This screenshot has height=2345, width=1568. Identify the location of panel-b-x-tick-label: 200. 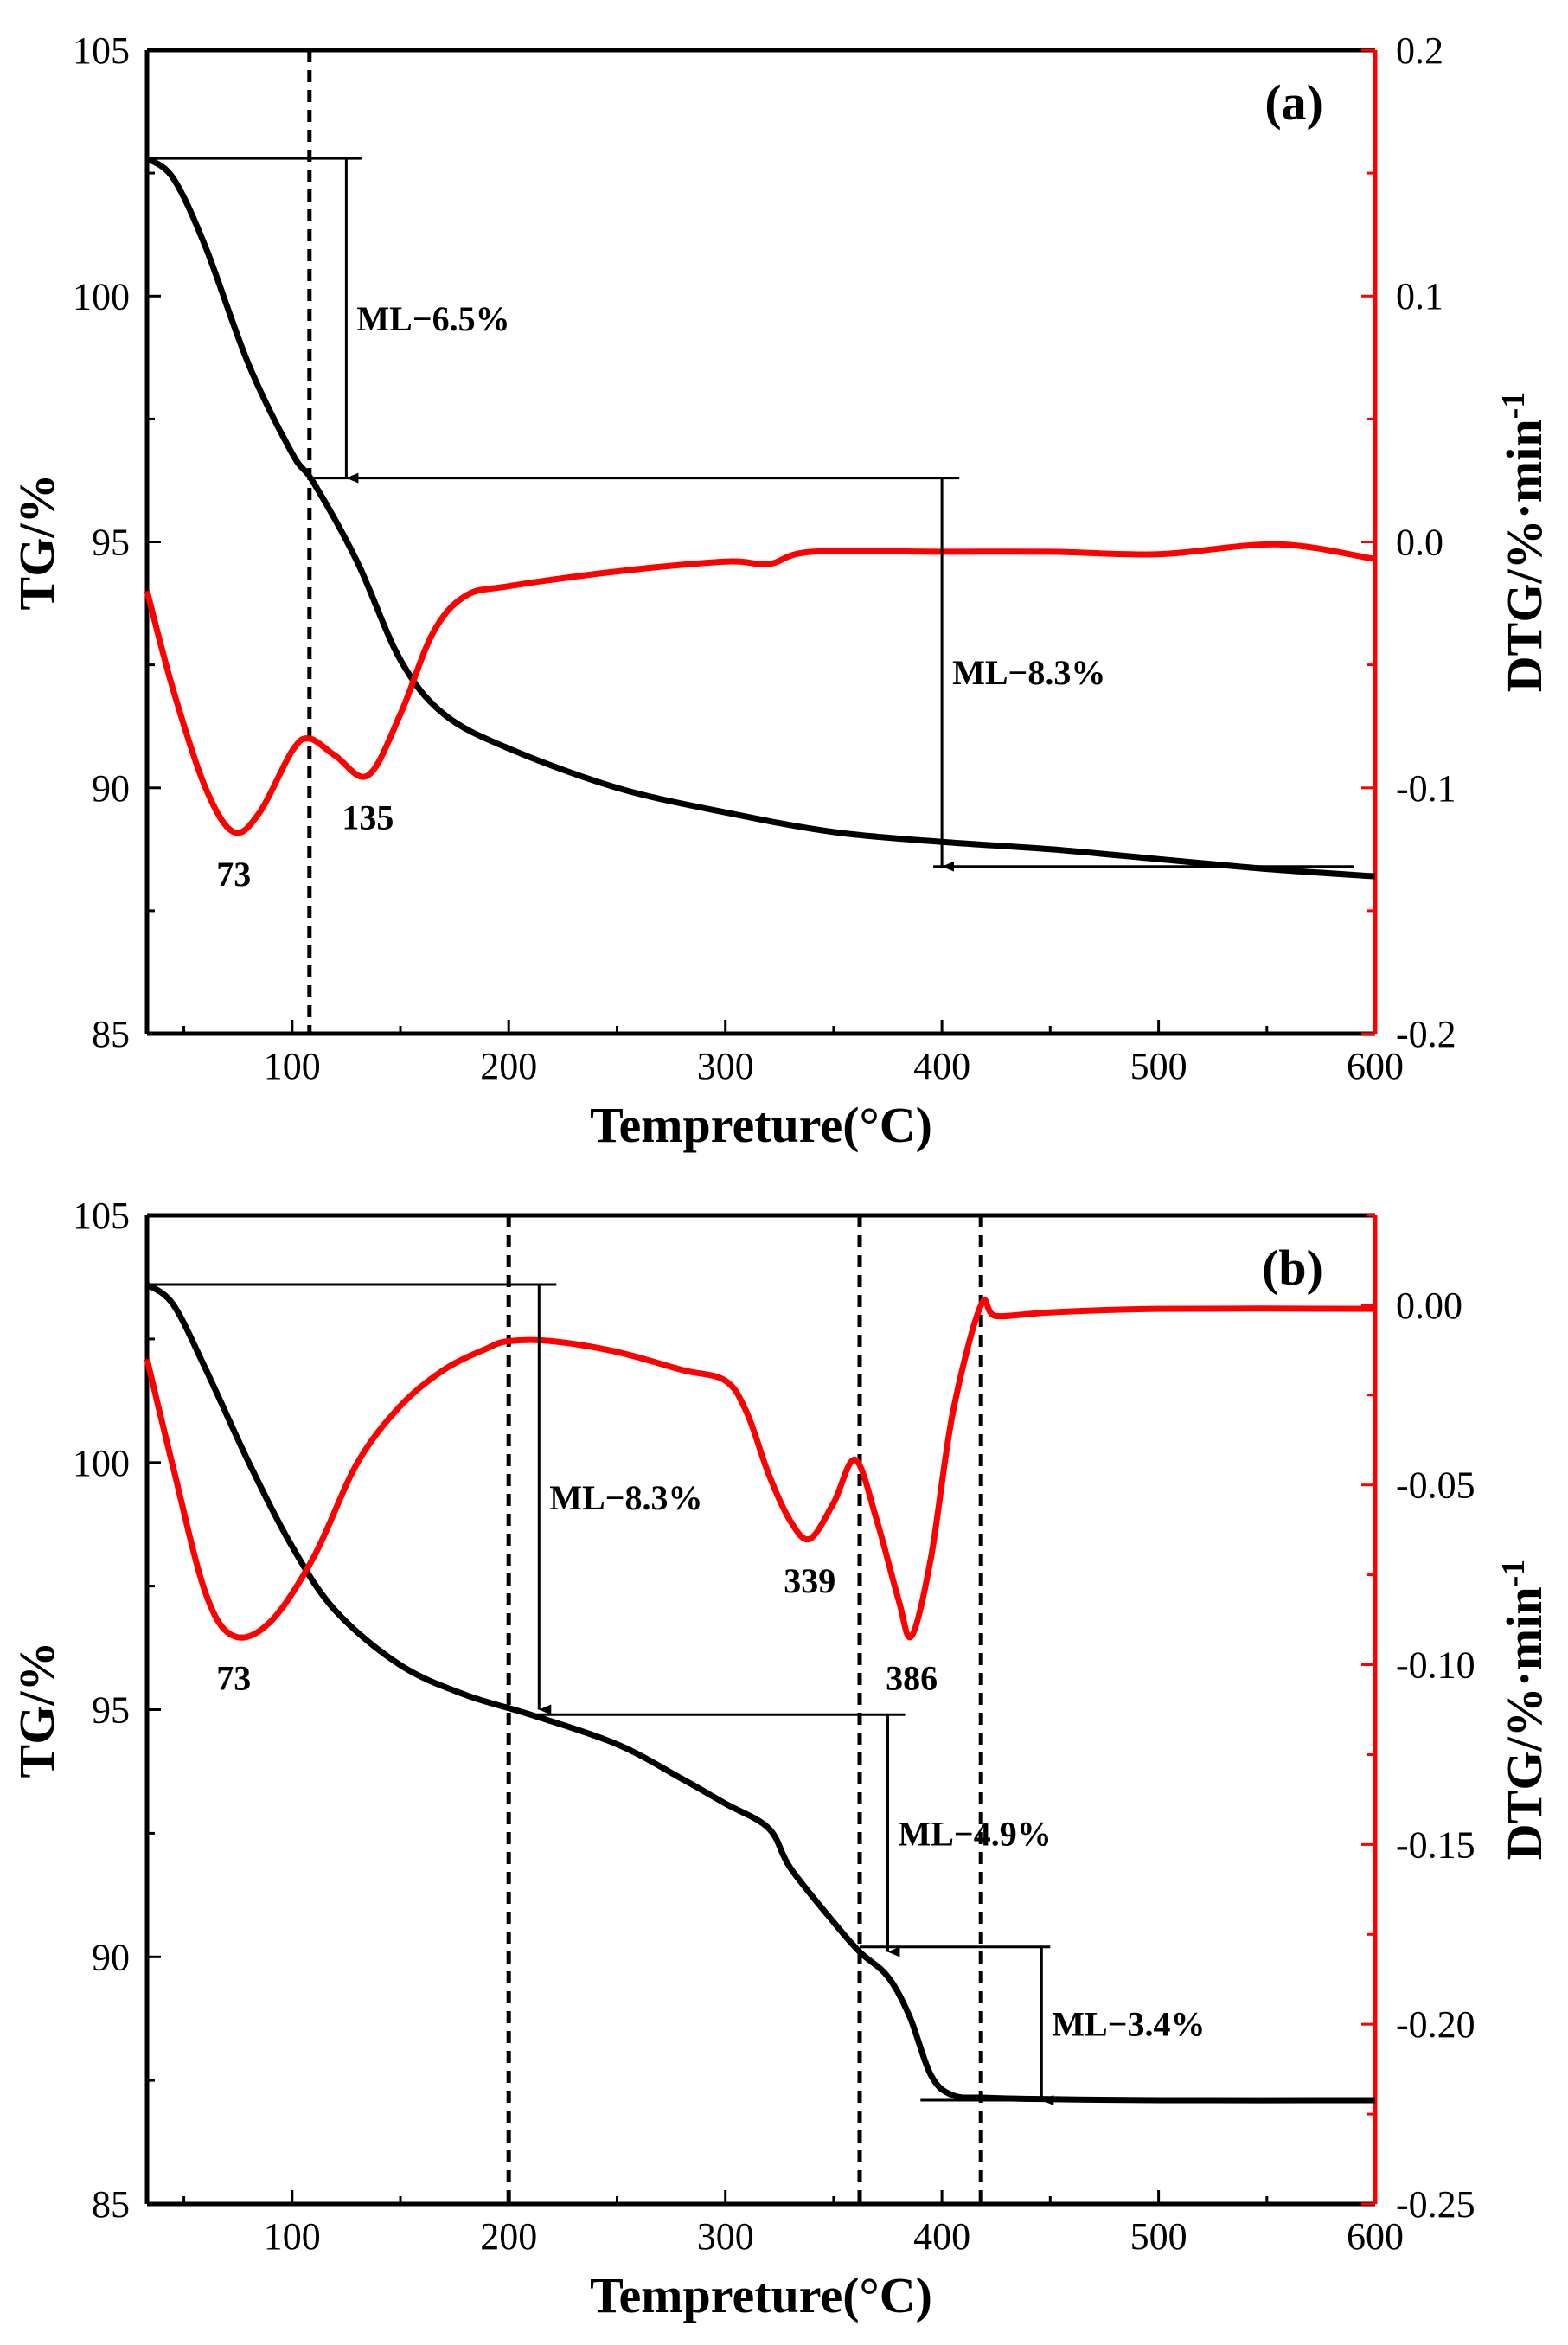
(508, 2236).